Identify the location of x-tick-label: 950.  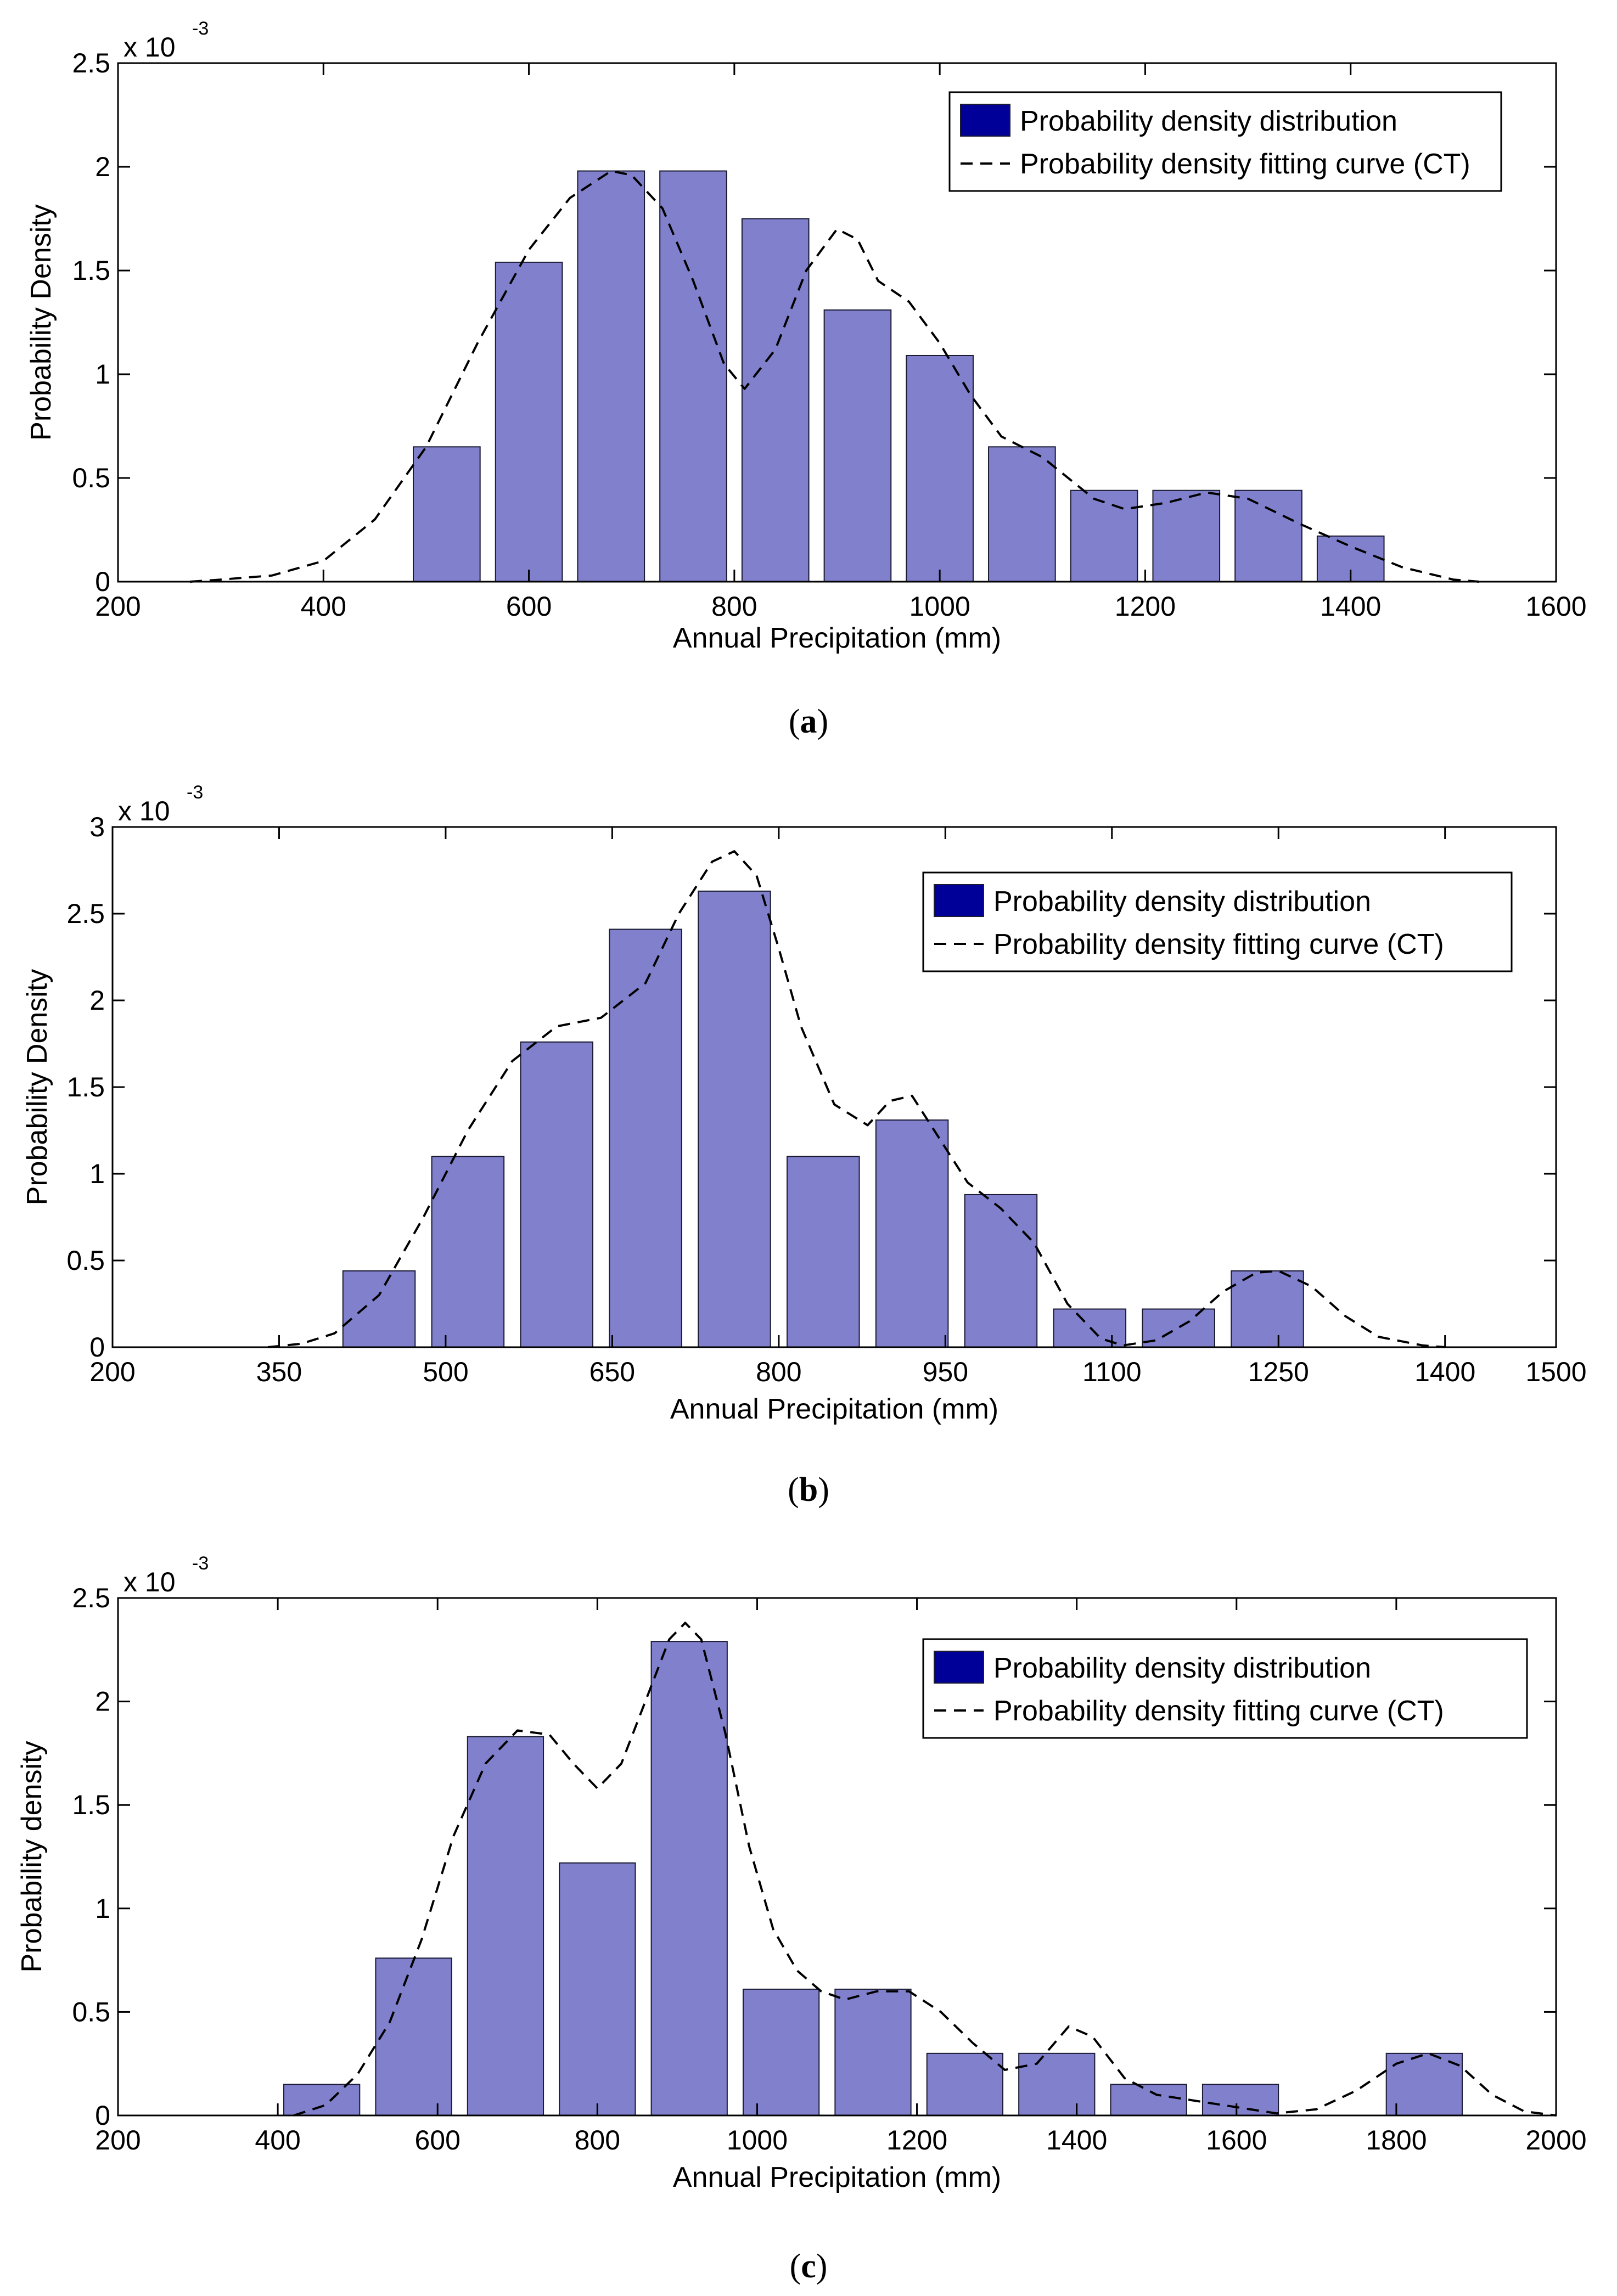
(945, 1372).